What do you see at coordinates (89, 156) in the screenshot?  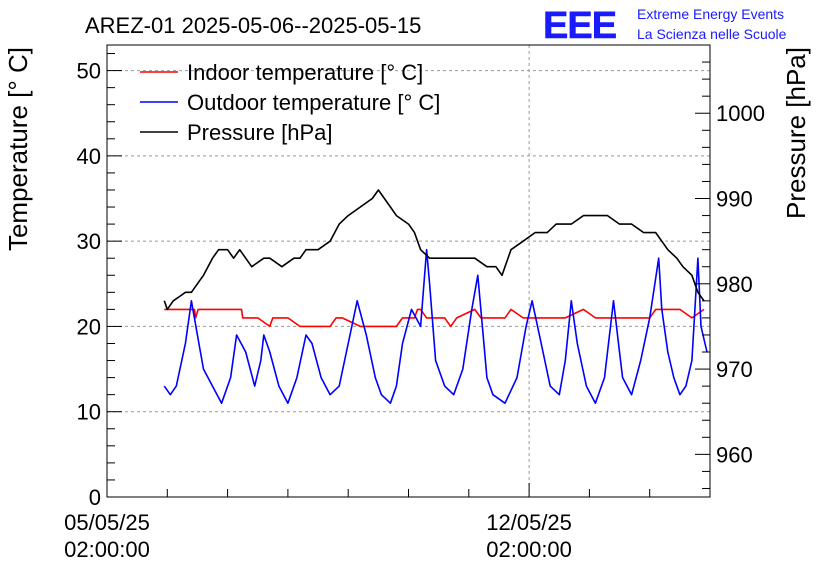 I see `y-left-tick-label: 40` at bounding box center [89, 156].